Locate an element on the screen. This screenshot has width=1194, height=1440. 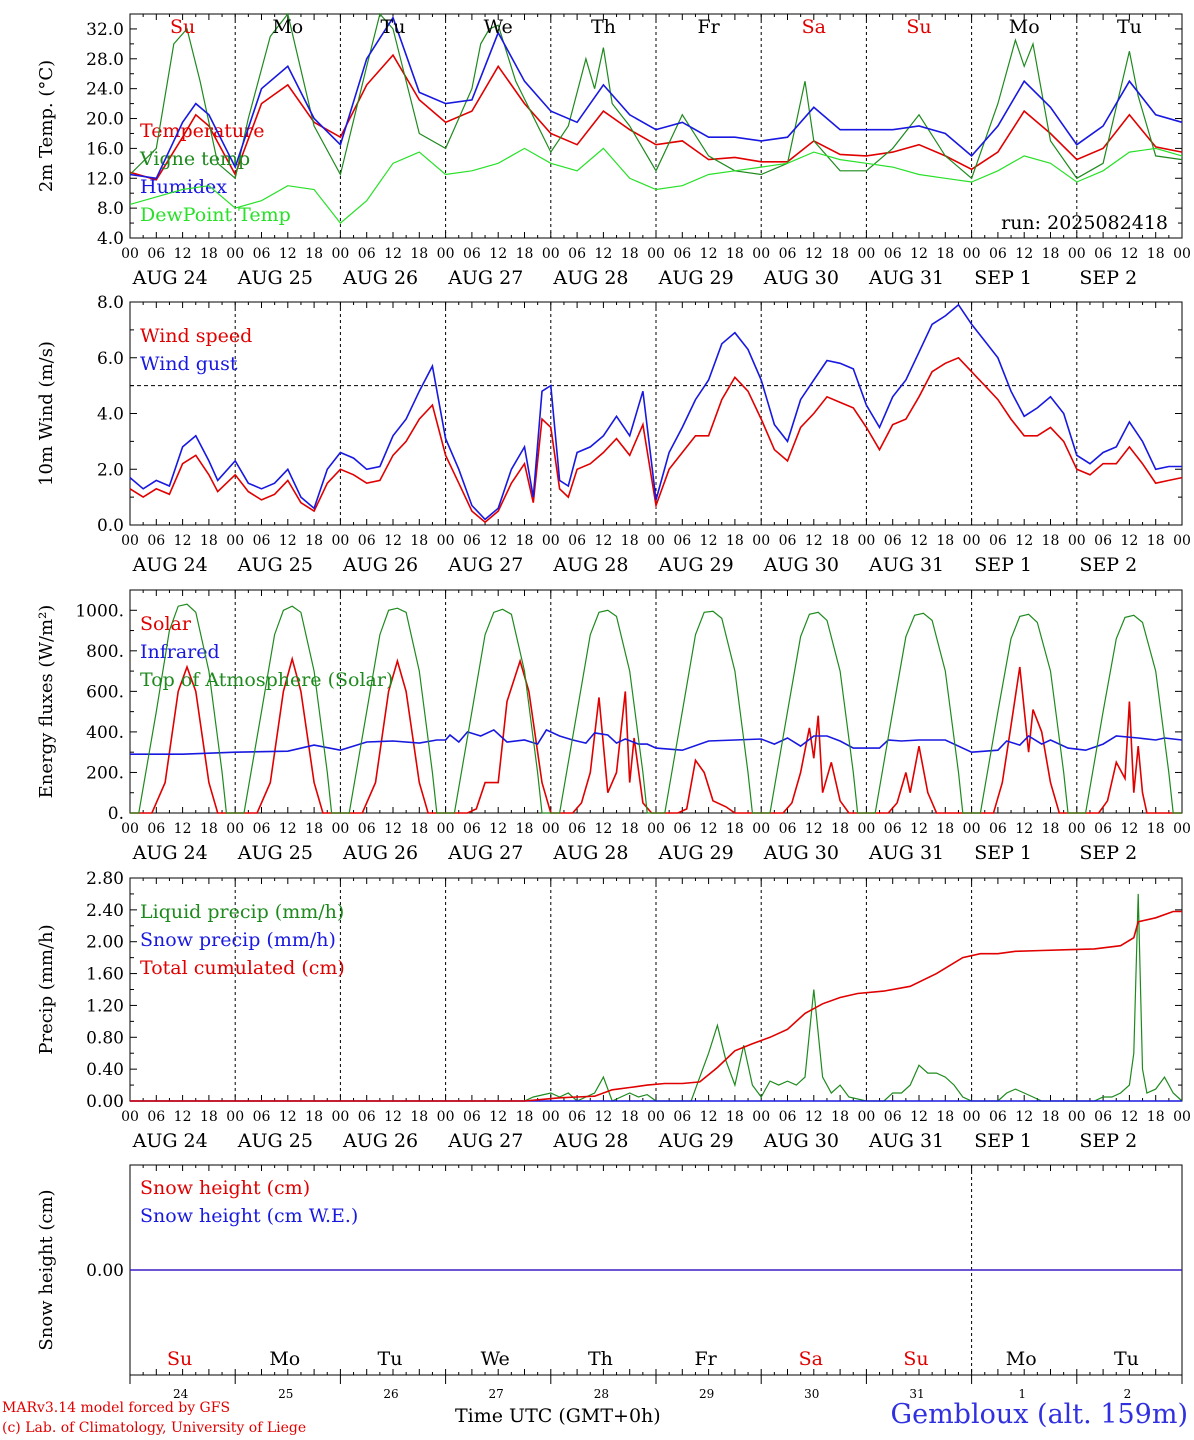
date-label: AUG 29 is located at coordinates (696, 278).